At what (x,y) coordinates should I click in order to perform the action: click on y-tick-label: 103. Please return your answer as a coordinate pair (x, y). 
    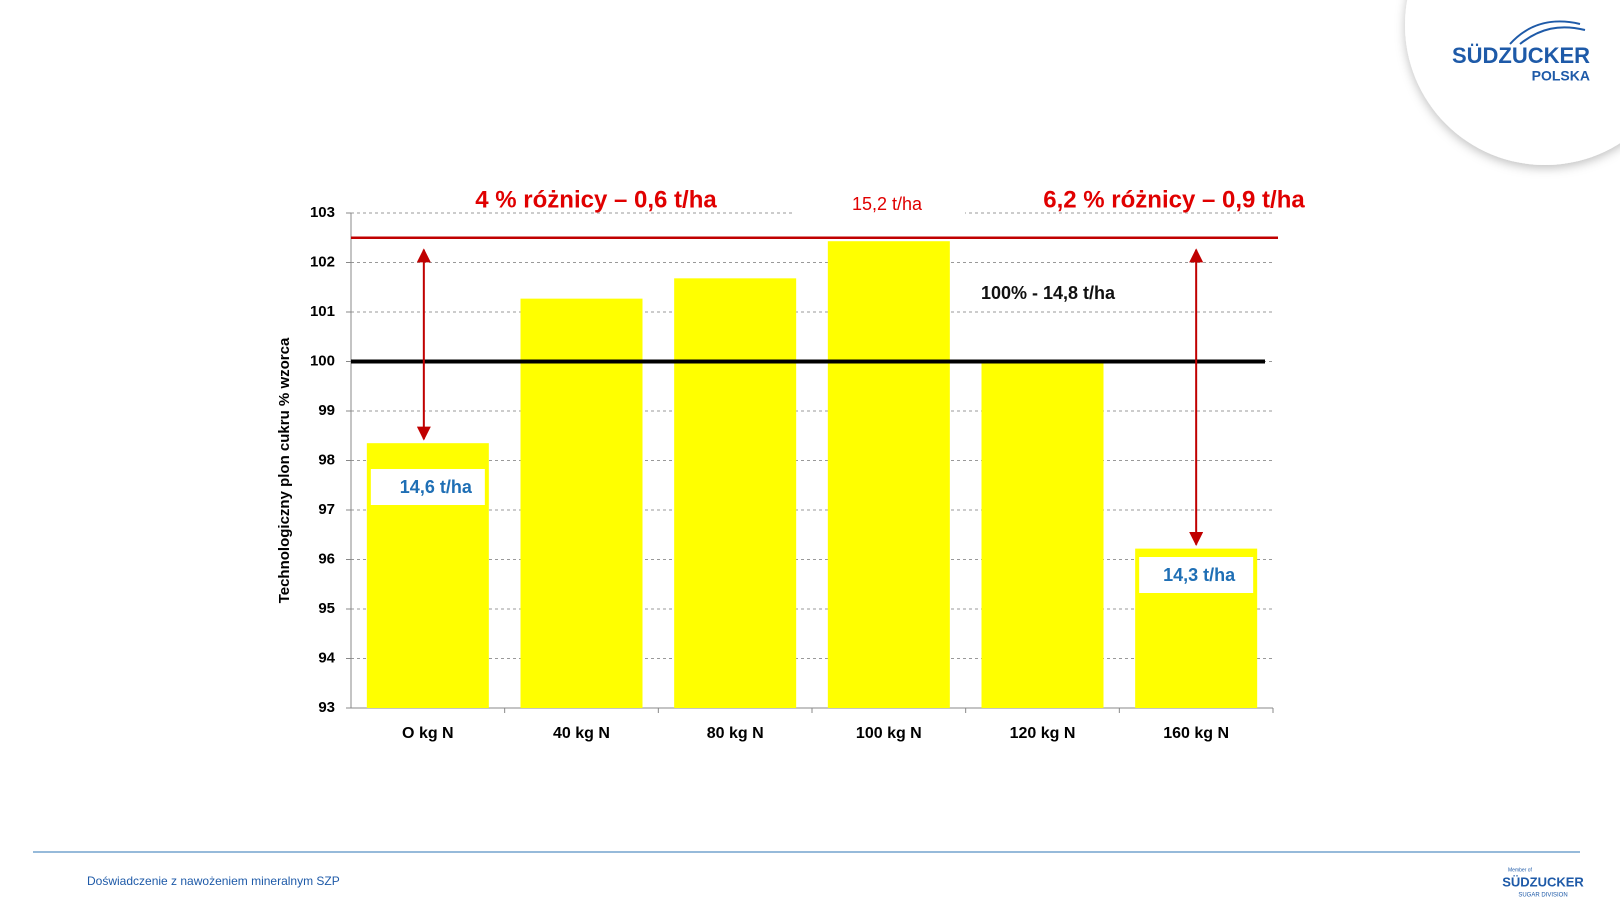
    Looking at the image, I should click on (322, 212).